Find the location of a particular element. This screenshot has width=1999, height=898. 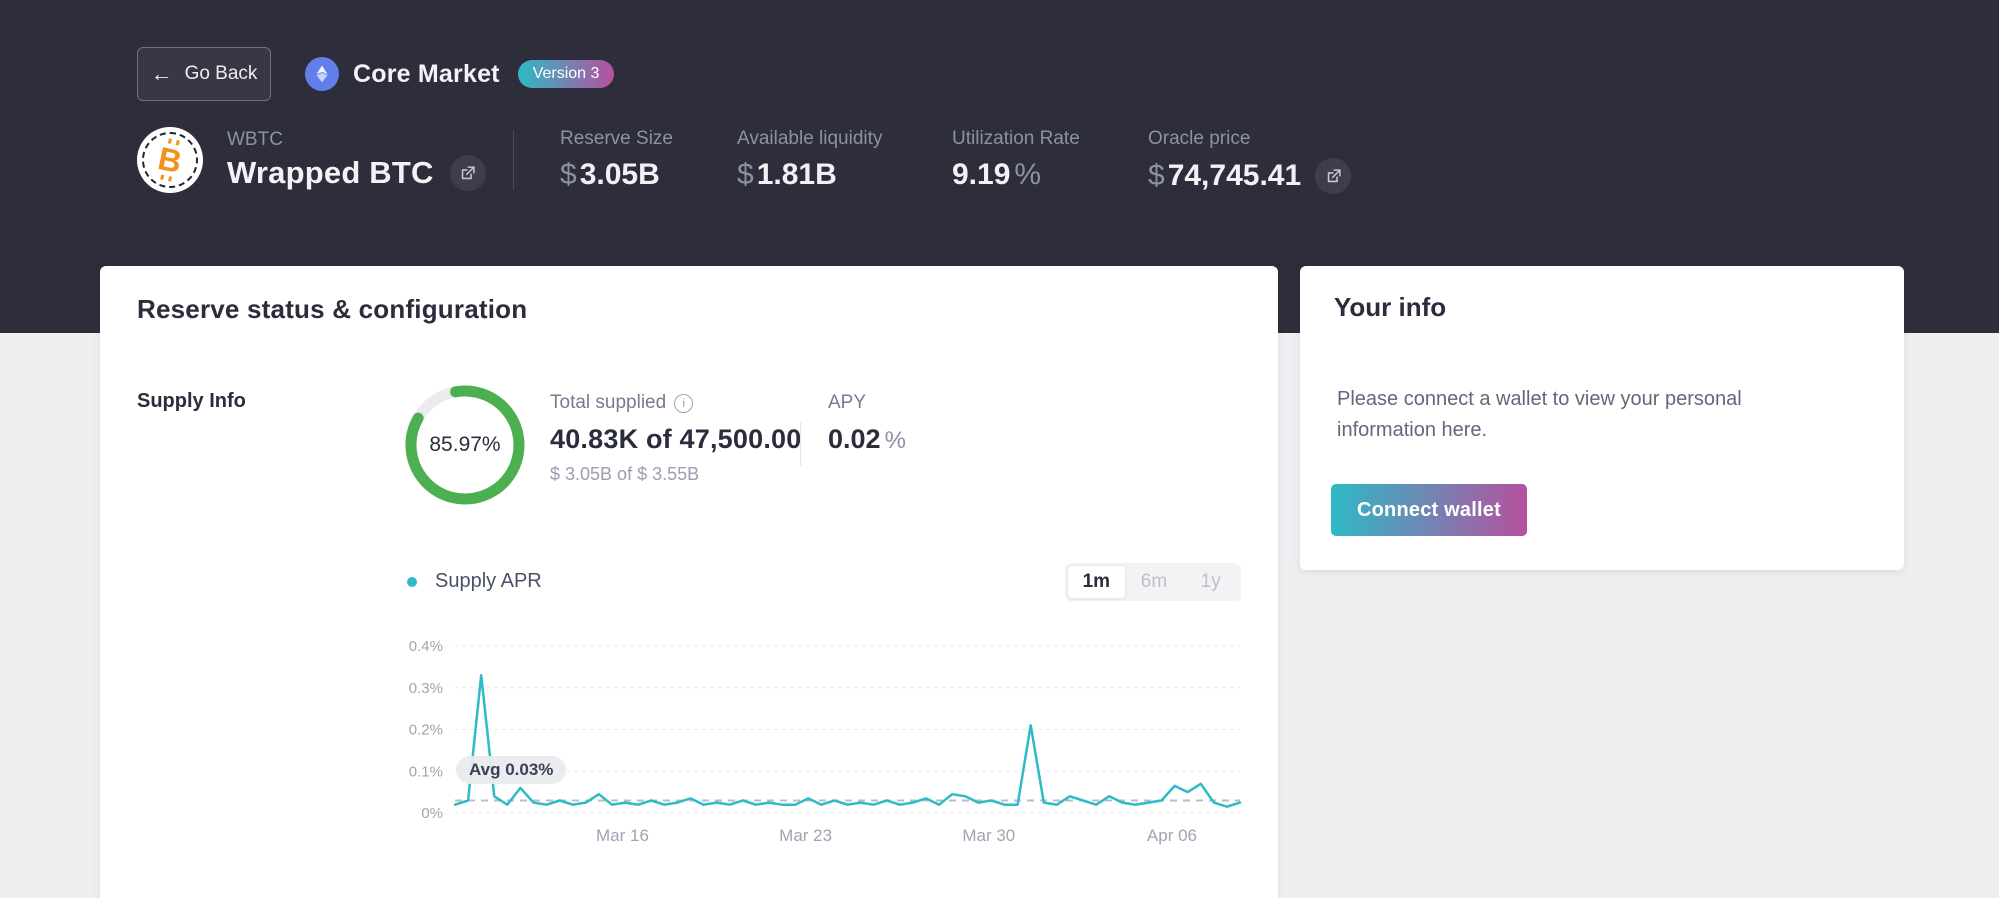

bitcoin-icon: B is located at coordinates (170, 160).